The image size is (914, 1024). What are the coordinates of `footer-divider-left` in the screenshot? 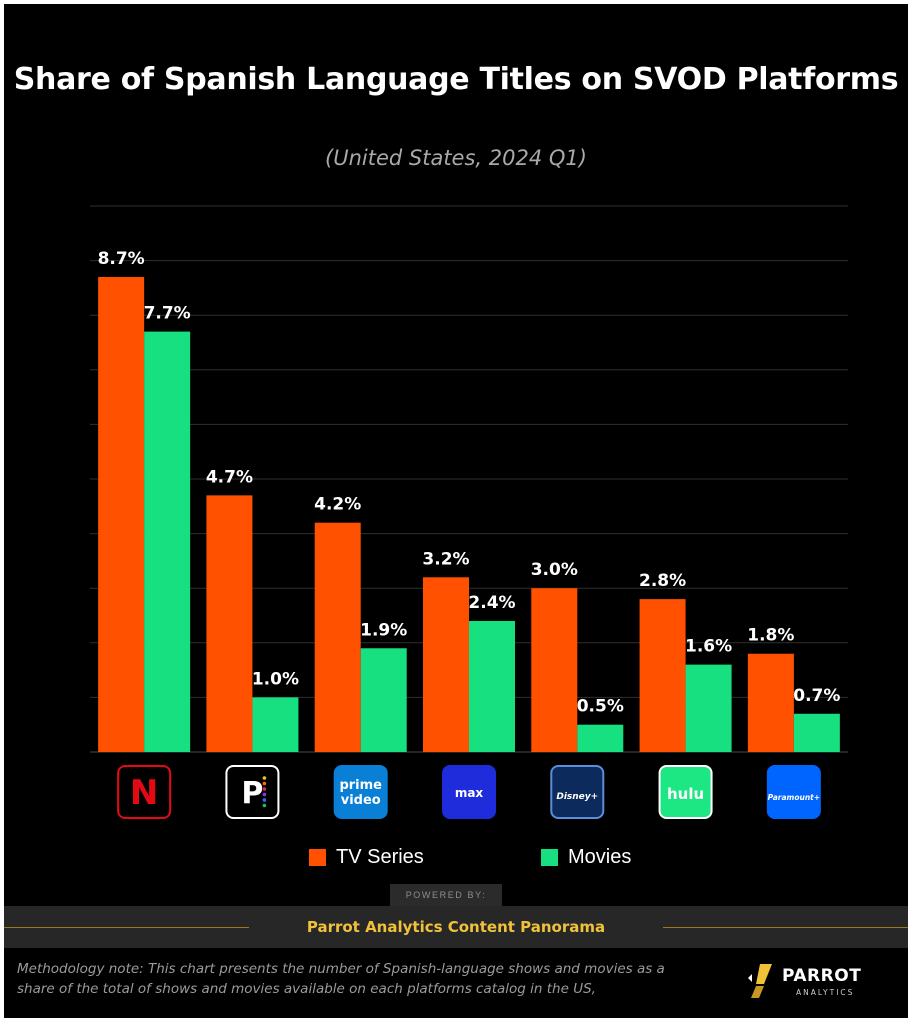 It's located at (126, 927).